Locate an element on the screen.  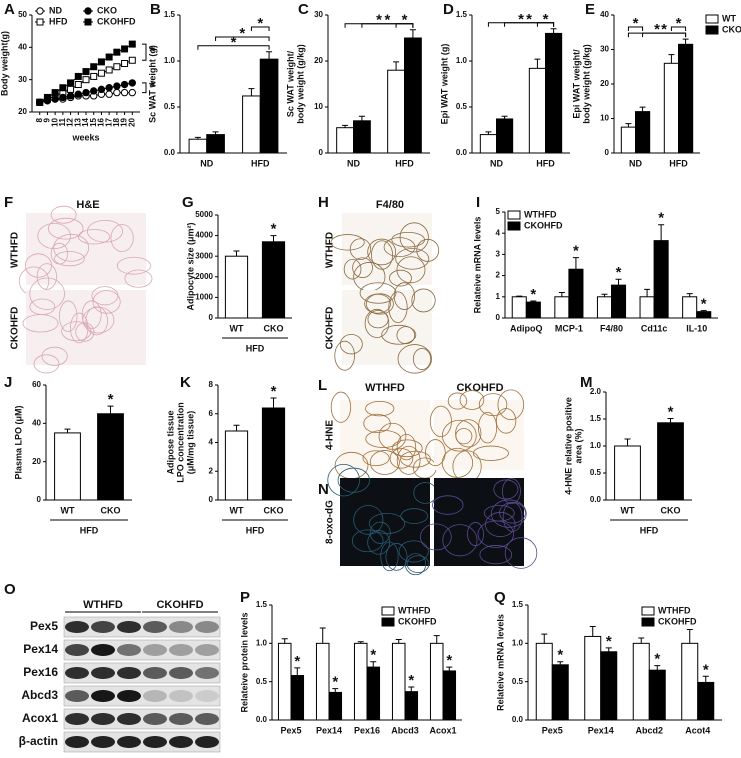
legend-label: ND is located at coordinates (55, 10).